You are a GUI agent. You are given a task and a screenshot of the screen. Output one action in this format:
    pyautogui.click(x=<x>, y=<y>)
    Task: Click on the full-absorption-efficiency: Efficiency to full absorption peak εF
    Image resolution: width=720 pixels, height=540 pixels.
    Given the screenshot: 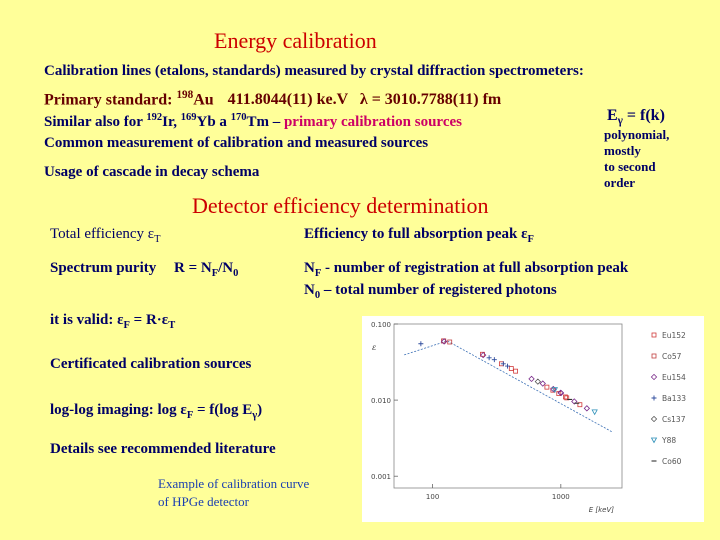 What is the action you would take?
    pyautogui.click(x=419, y=235)
    